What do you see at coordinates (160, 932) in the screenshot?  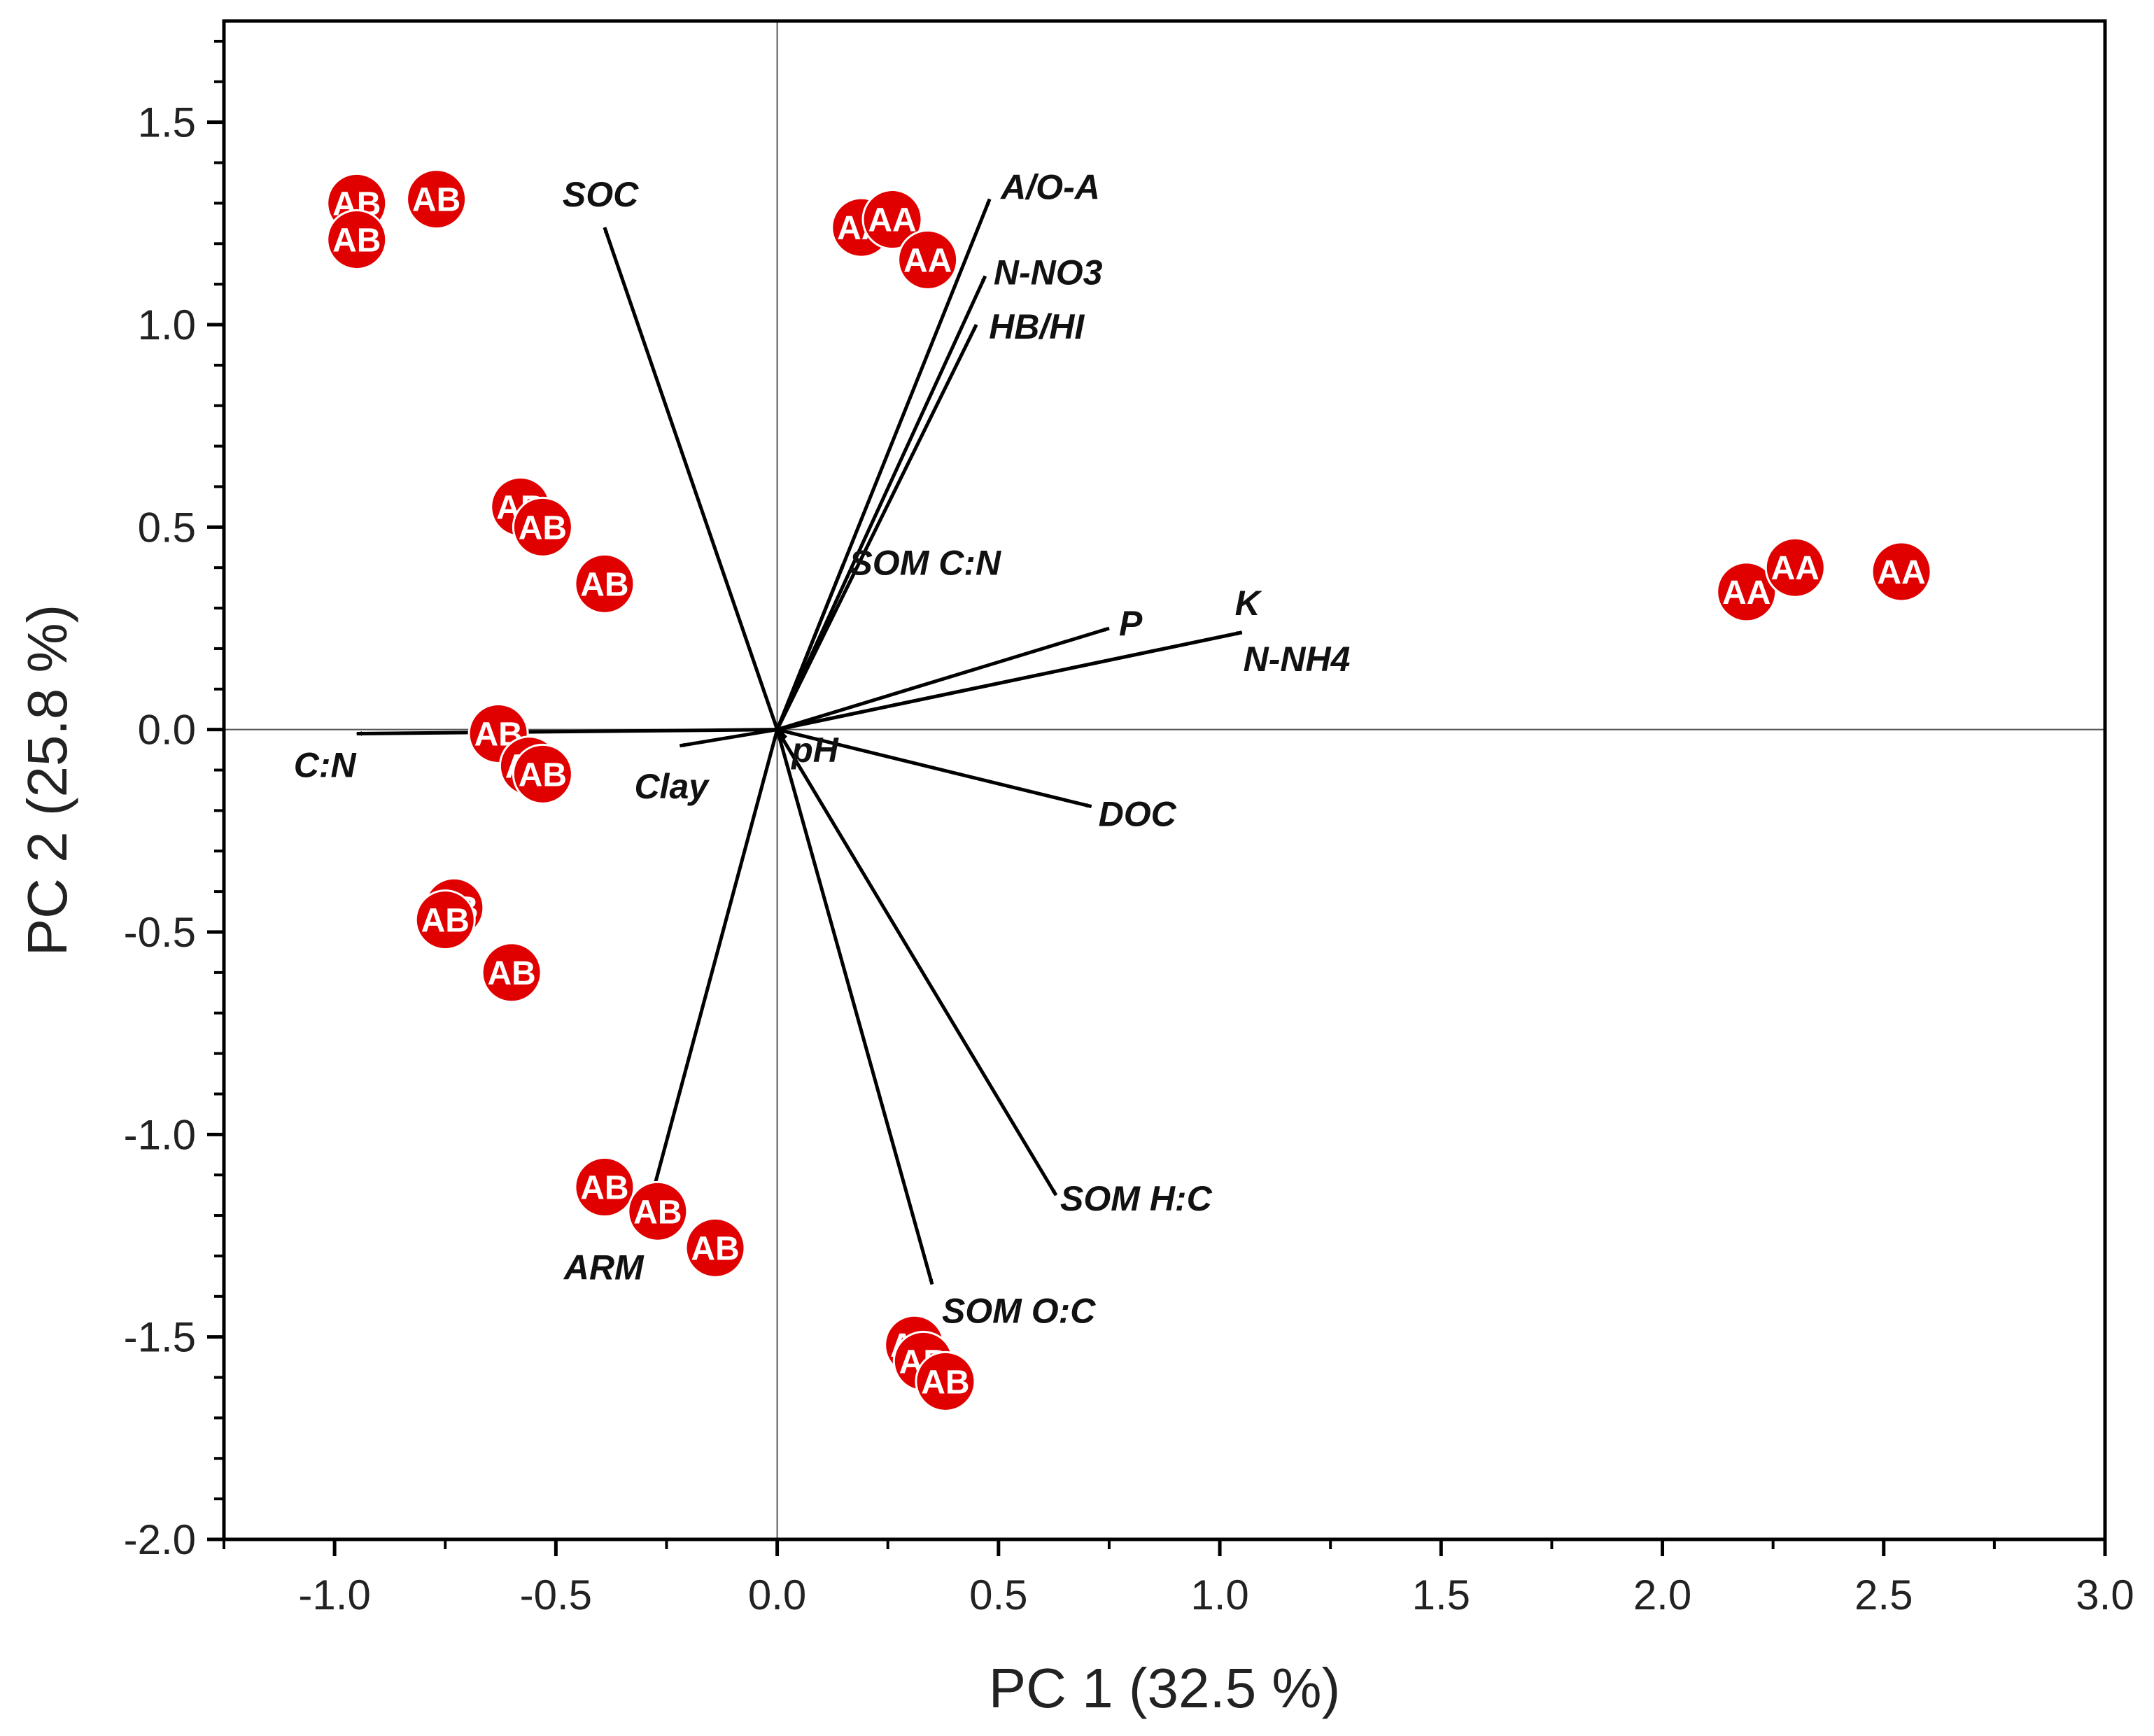 I see `y-tick-label: -0.5` at bounding box center [160, 932].